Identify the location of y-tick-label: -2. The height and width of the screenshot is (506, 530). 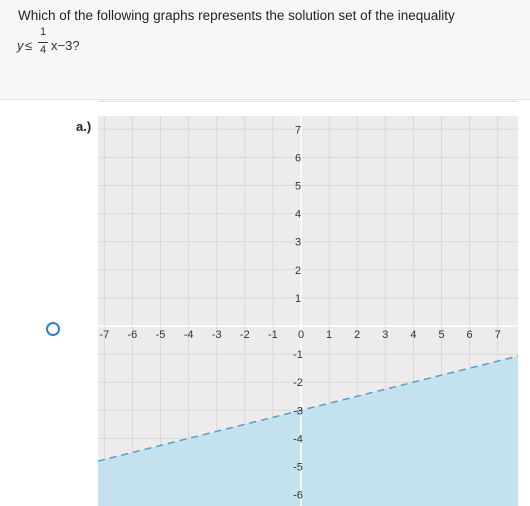
(298, 383).